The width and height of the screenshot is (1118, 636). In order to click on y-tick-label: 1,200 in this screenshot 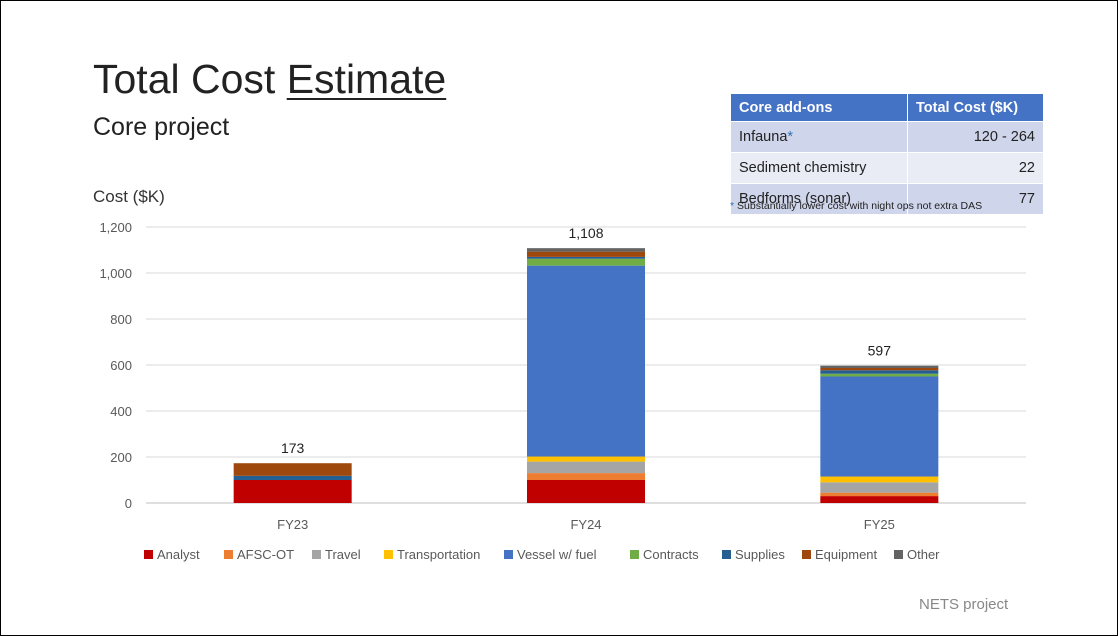, I will do `click(115, 227)`.